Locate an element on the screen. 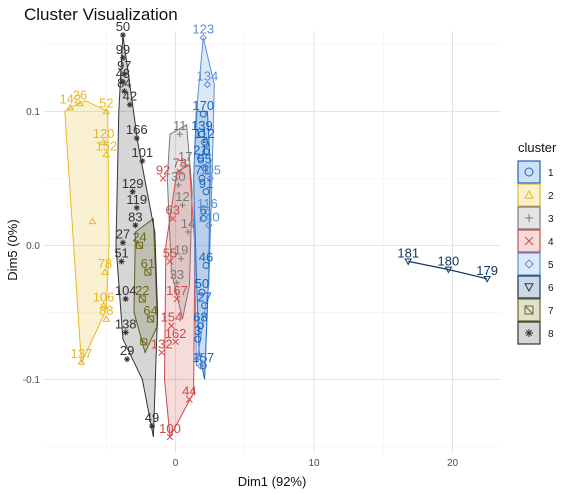  y-tick-label: 0.1 is located at coordinates (33, 112).